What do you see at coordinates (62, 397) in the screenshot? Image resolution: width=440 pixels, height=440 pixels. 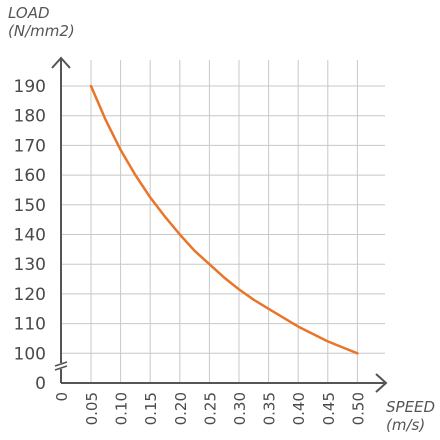 I see `x-tick-label: 0` at bounding box center [62, 397].